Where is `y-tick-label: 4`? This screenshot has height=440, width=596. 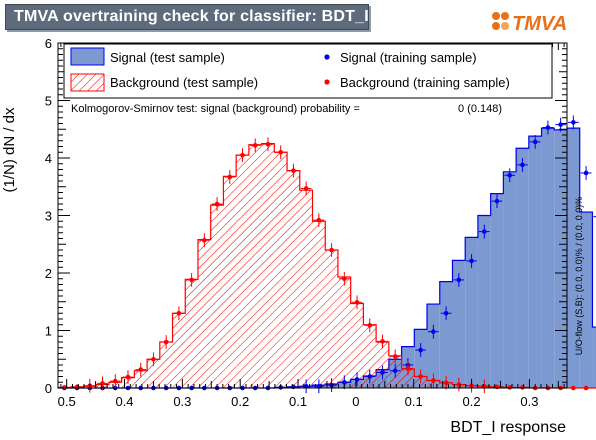 y-tick-label: 4 is located at coordinates (48, 158).